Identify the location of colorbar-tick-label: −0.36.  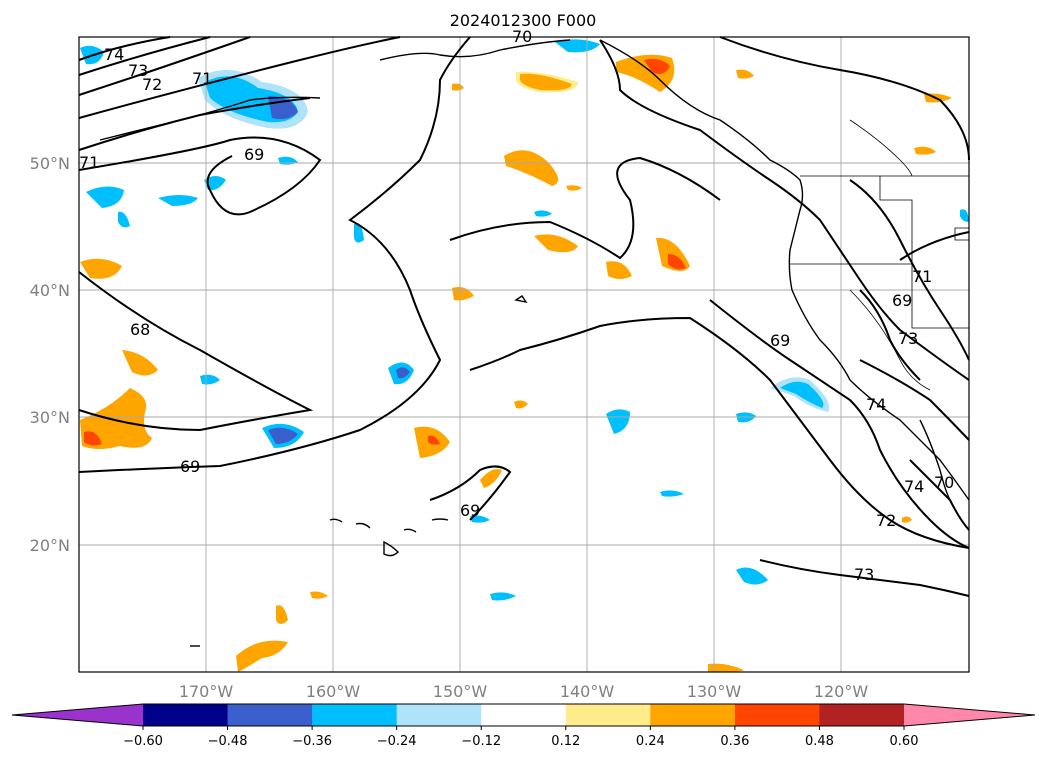
(312, 741).